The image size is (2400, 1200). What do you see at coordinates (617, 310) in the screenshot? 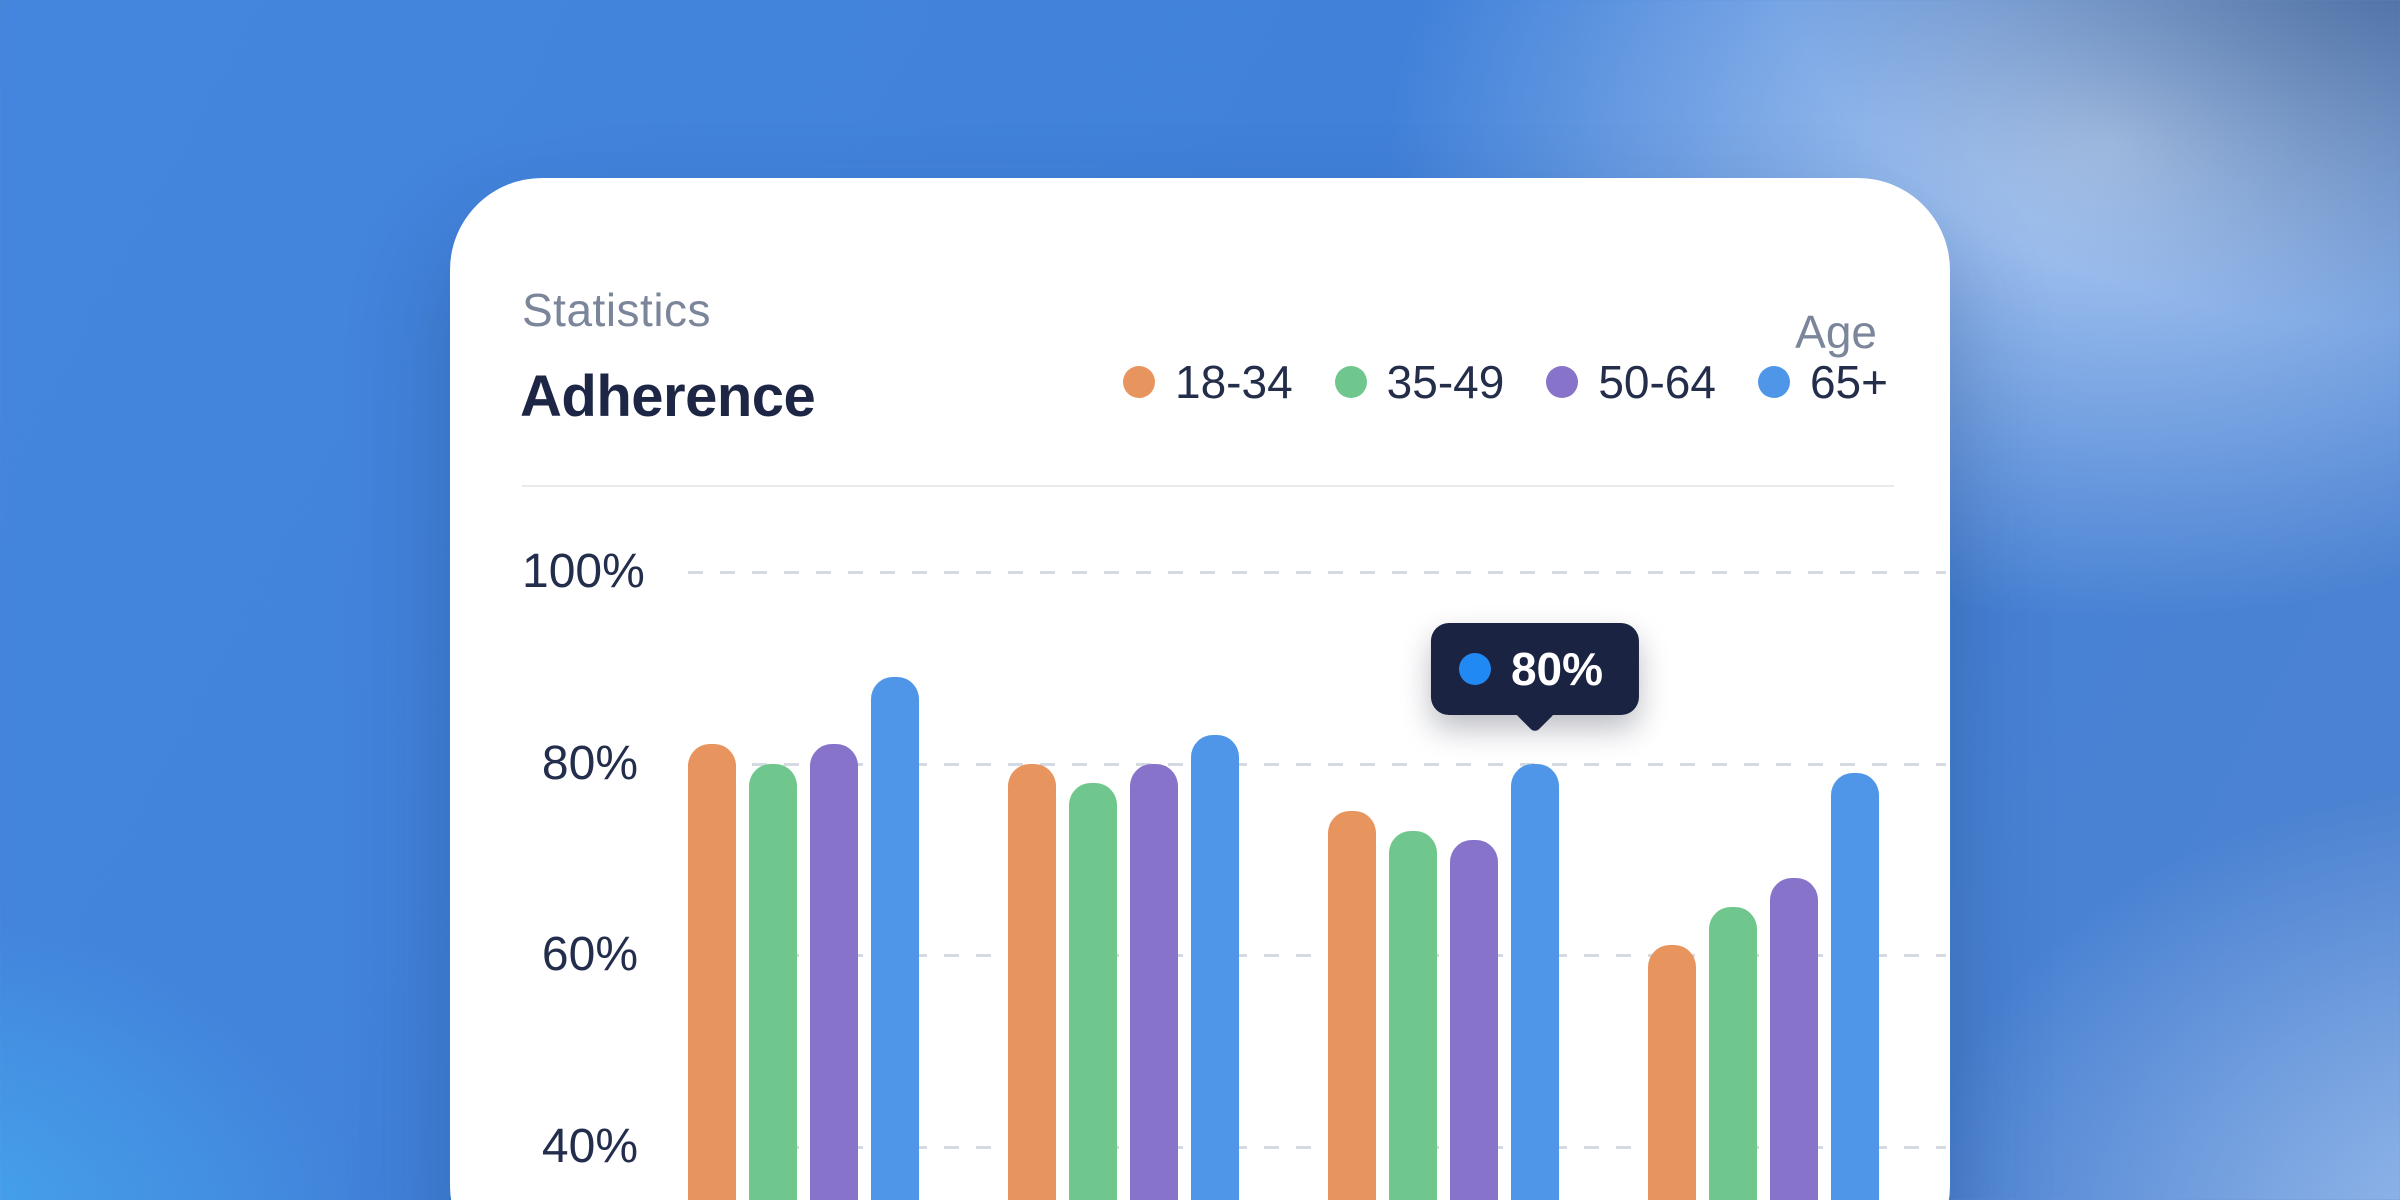
I see `card-eyebrow: Statistics` at bounding box center [617, 310].